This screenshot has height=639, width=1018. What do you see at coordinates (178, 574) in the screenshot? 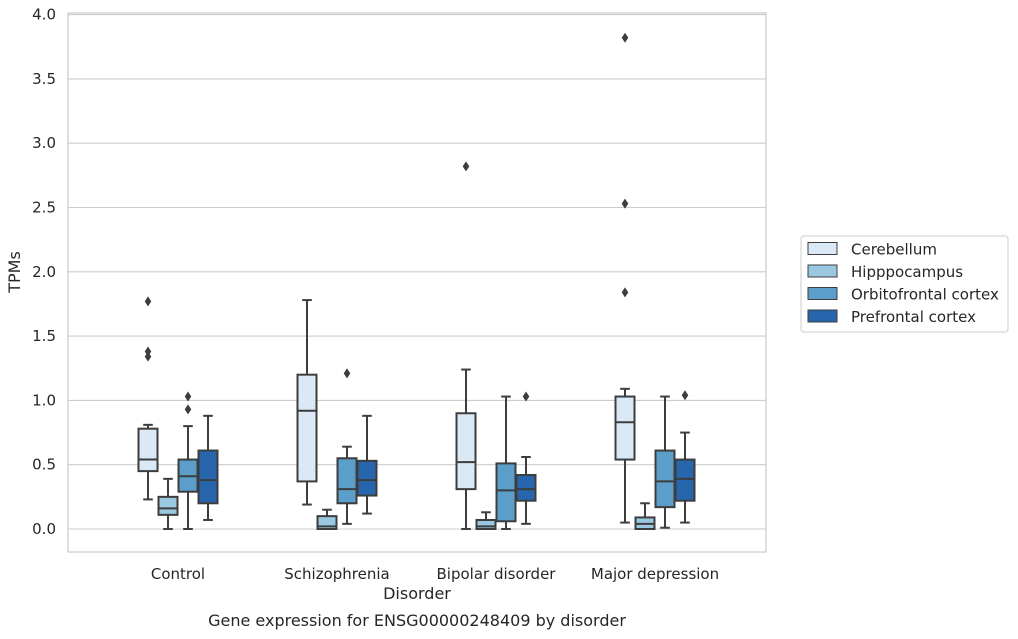
I see `x-tick-label: Control` at bounding box center [178, 574].